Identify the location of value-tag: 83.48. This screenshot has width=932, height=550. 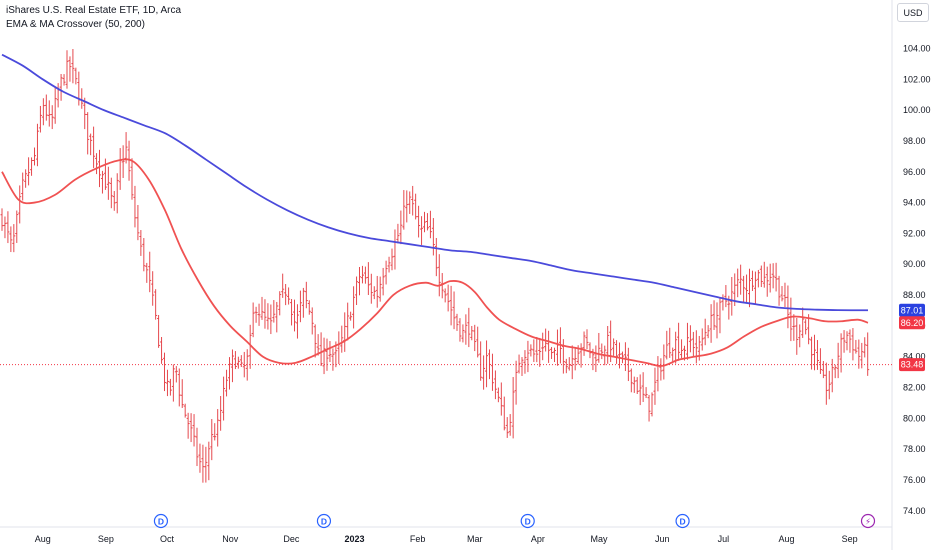
(912, 365).